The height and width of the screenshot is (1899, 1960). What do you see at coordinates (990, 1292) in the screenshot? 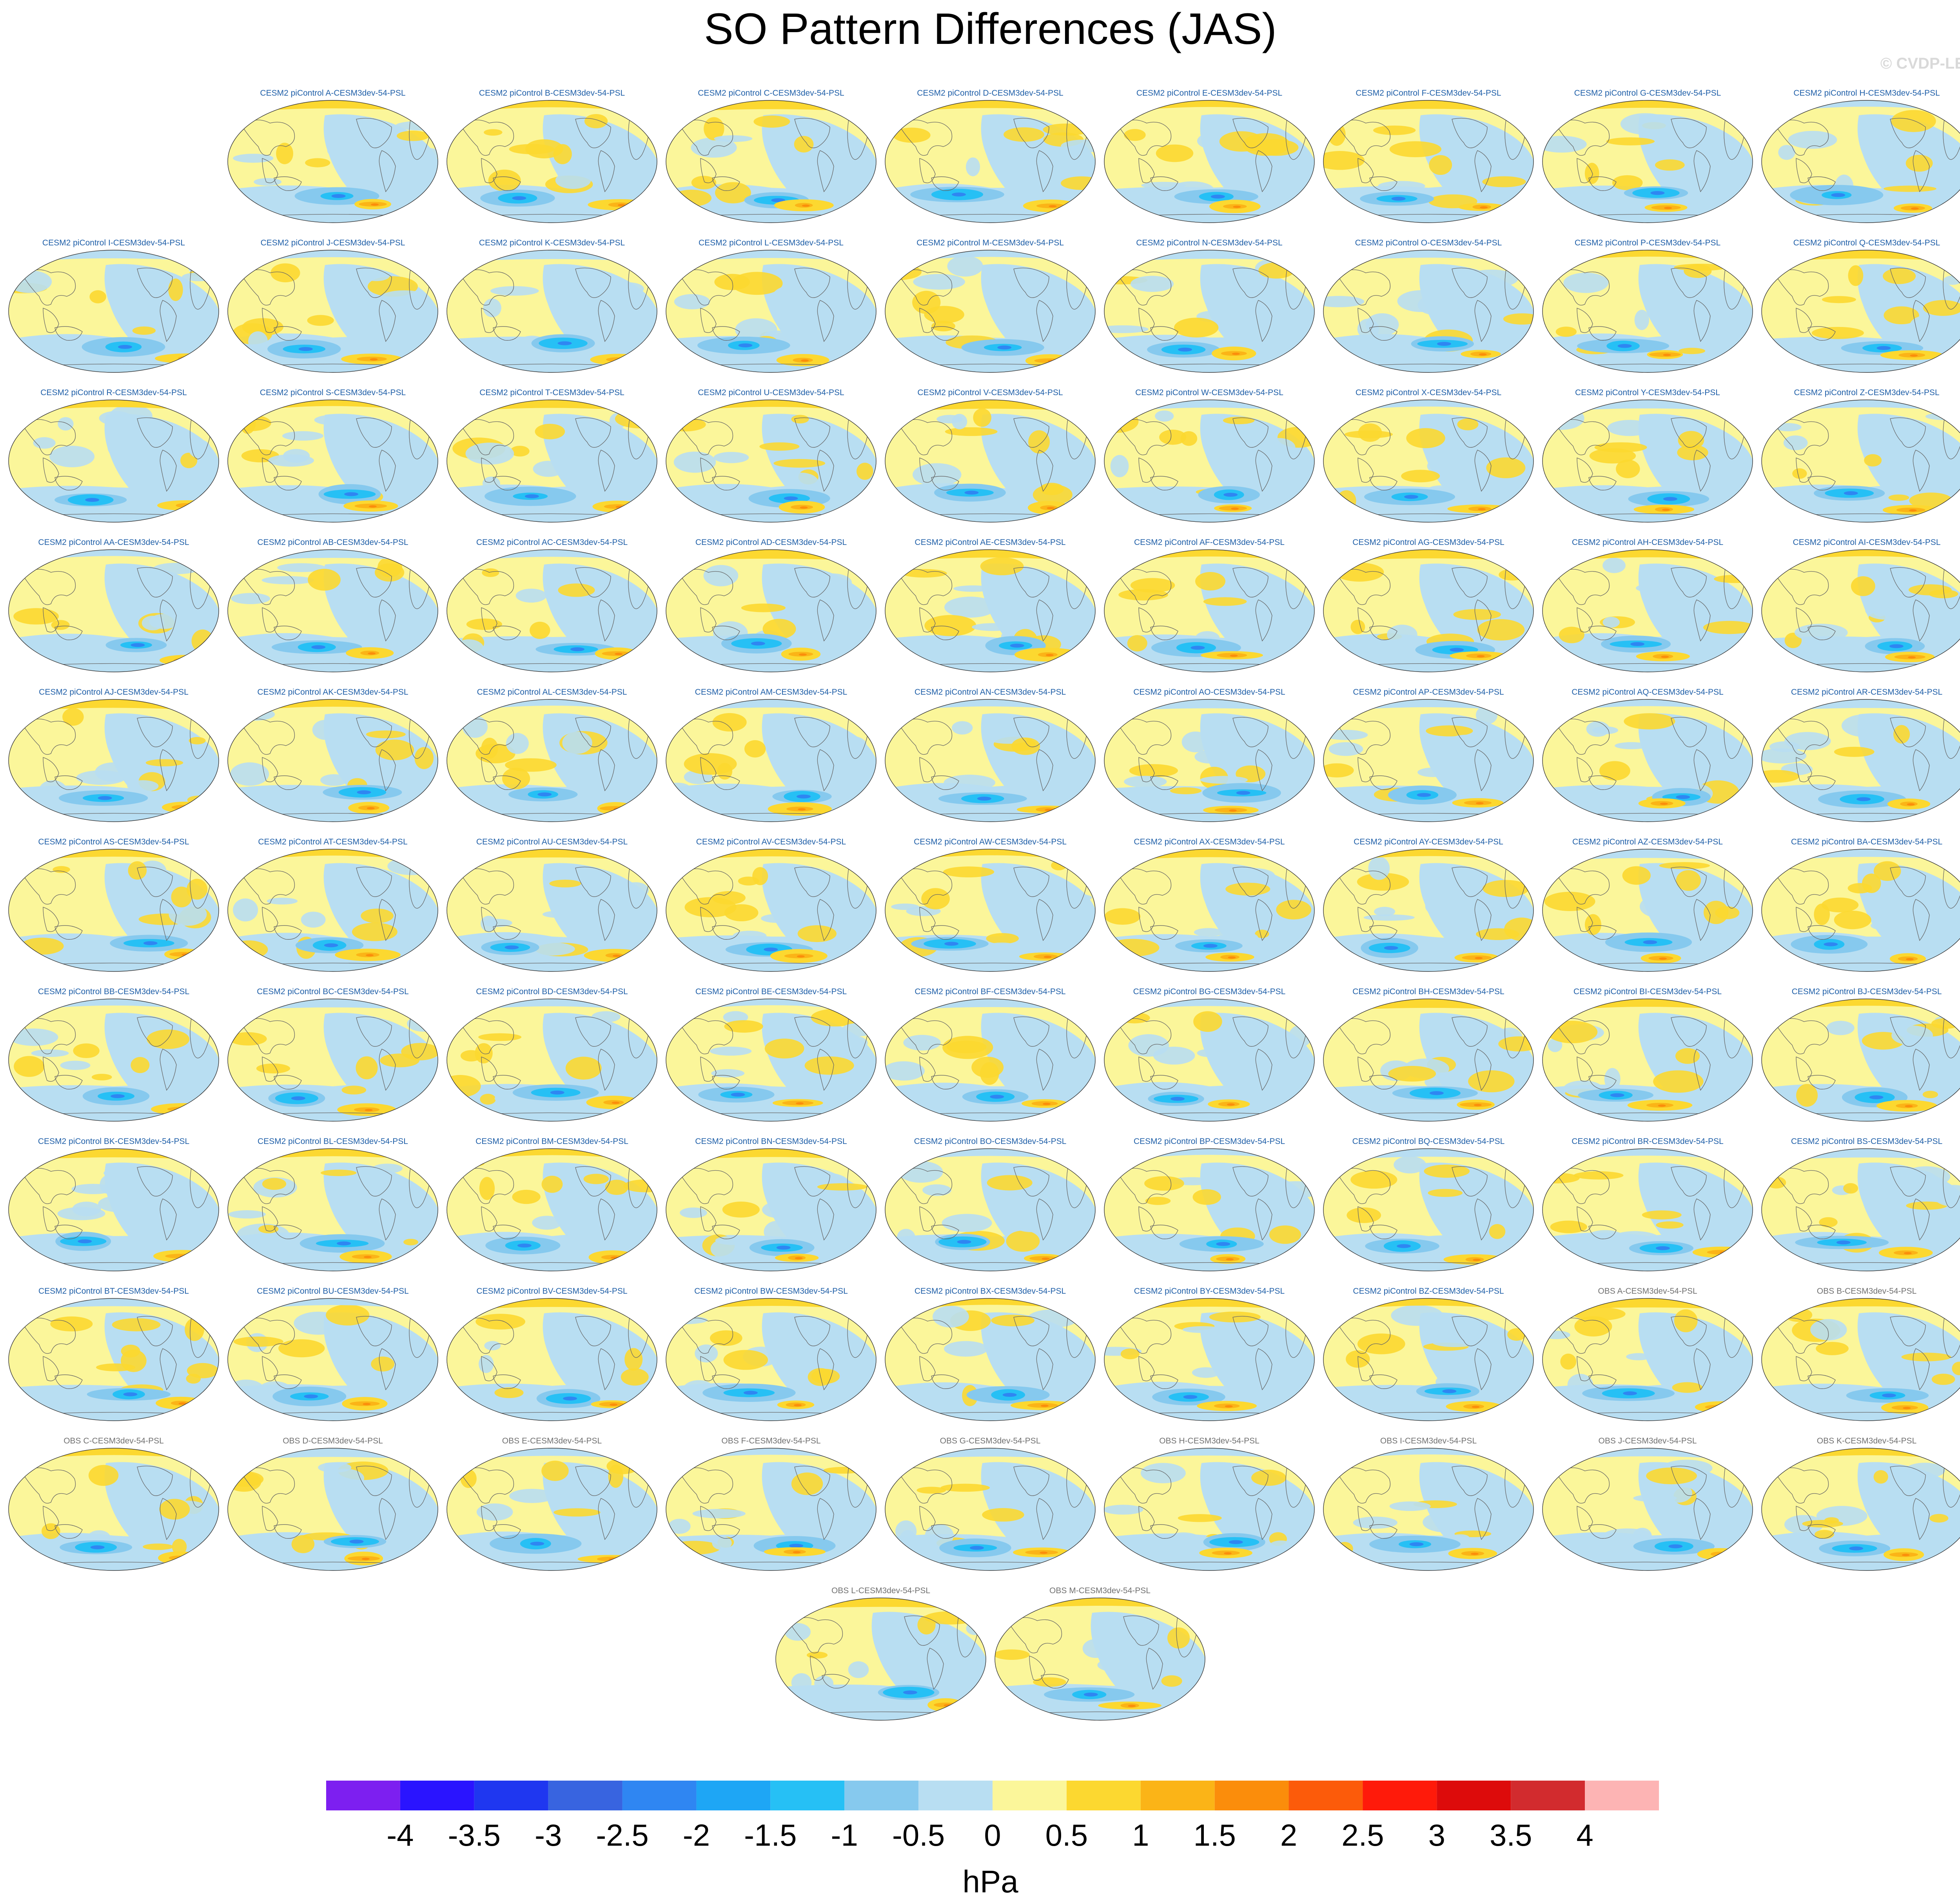
I see `map-panel-title: CESM2 piControl BX-CESM3dev-54-PSL` at bounding box center [990, 1292].